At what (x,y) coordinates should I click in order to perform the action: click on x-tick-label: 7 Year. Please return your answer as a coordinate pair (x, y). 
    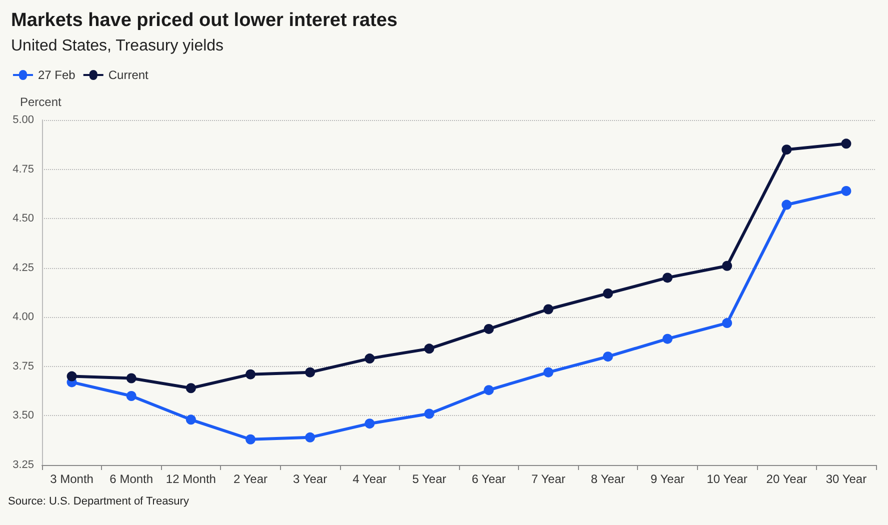
    Looking at the image, I should click on (548, 479).